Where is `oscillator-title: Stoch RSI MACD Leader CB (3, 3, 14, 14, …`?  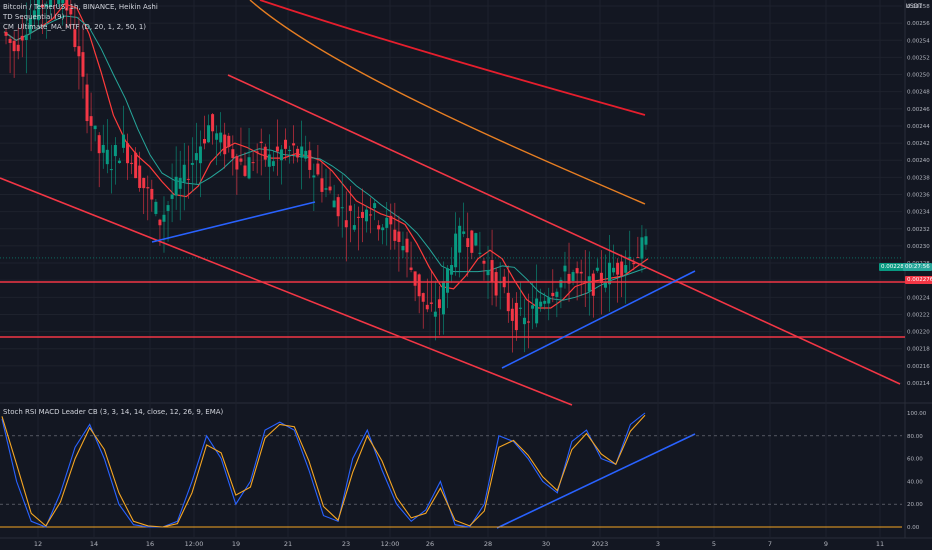
oscillator-title: Stoch RSI MACD Leader CB (3, 3, 14, 14, … is located at coordinates (113, 412).